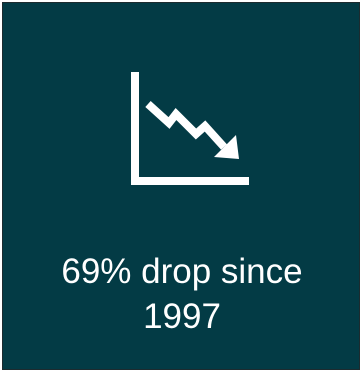 Image resolution: width=364 pixels, height=374 pixels. Describe the element at coordinates (182, 316) in the screenshot. I see `stat-caption-line2: 1997` at that location.